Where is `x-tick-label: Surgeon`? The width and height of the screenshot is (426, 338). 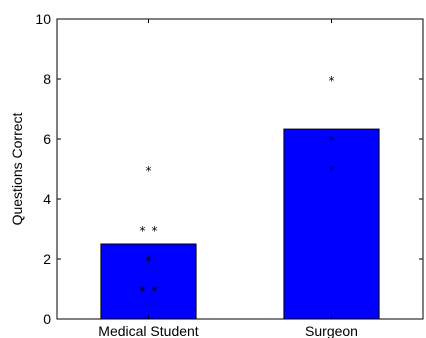 x-tick-label: Surgeon is located at coordinates (331, 330).